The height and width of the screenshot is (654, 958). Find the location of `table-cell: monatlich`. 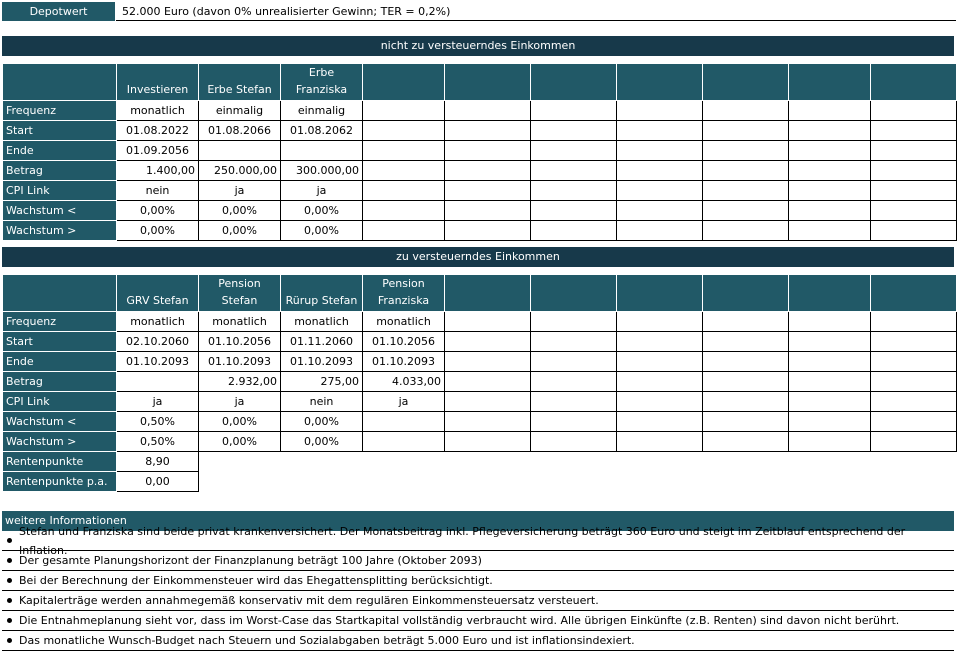

table-cell: monatlich is located at coordinates (157, 110).